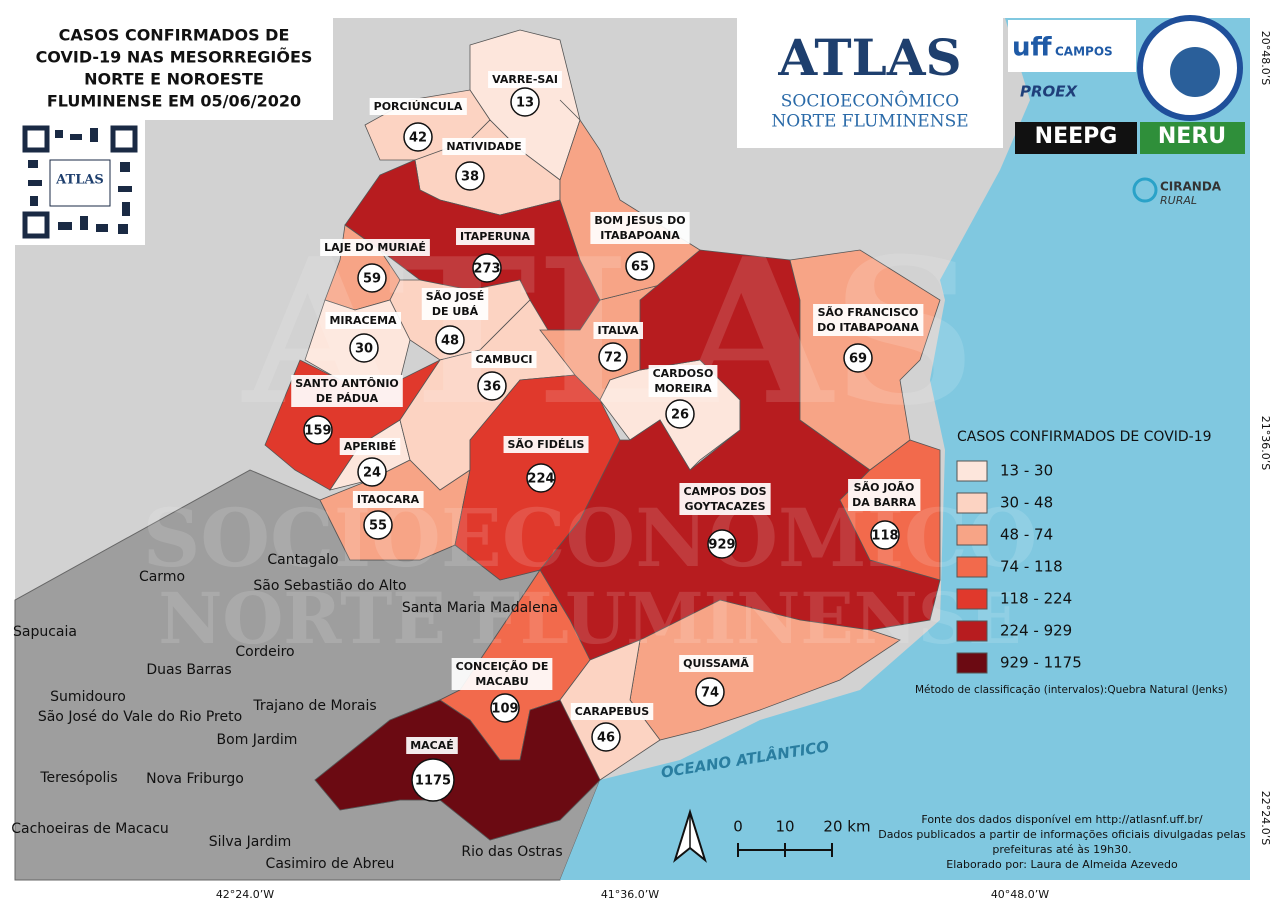  I want to click on title-box, so click(174, 69).